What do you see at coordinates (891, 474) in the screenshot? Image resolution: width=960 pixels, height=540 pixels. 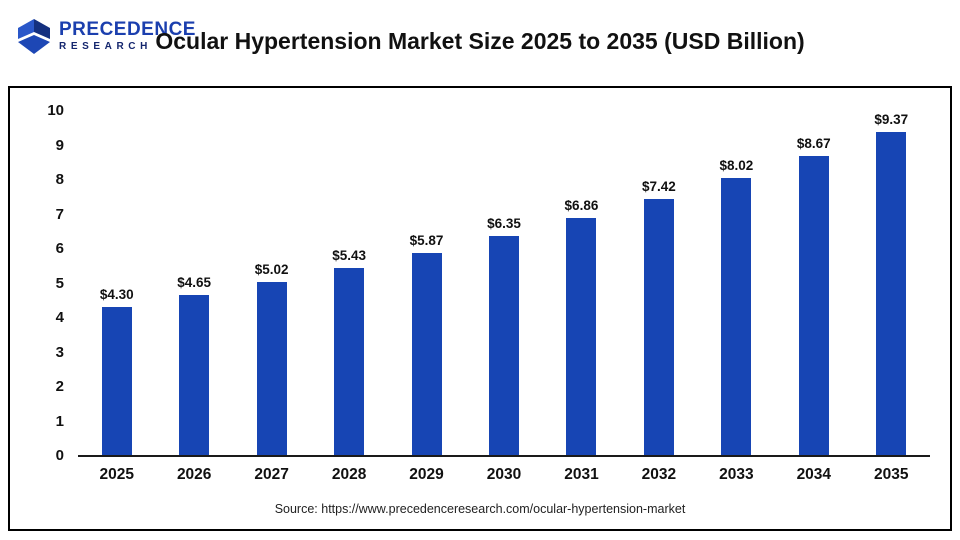 I see `x-axis-label: 2035` at bounding box center [891, 474].